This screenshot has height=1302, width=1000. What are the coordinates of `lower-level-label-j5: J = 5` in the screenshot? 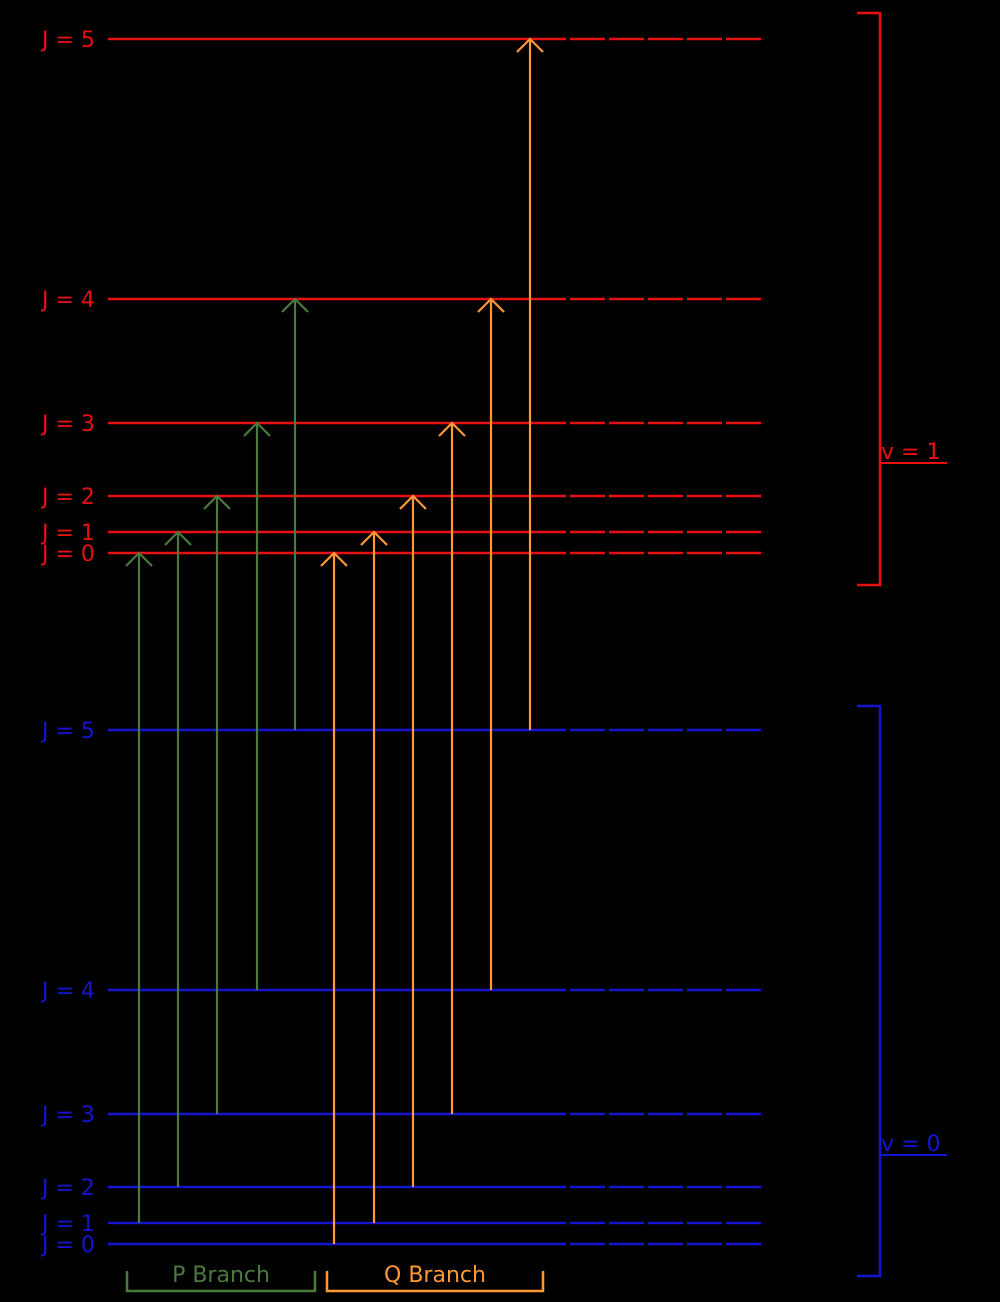 It's located at (67, 731).